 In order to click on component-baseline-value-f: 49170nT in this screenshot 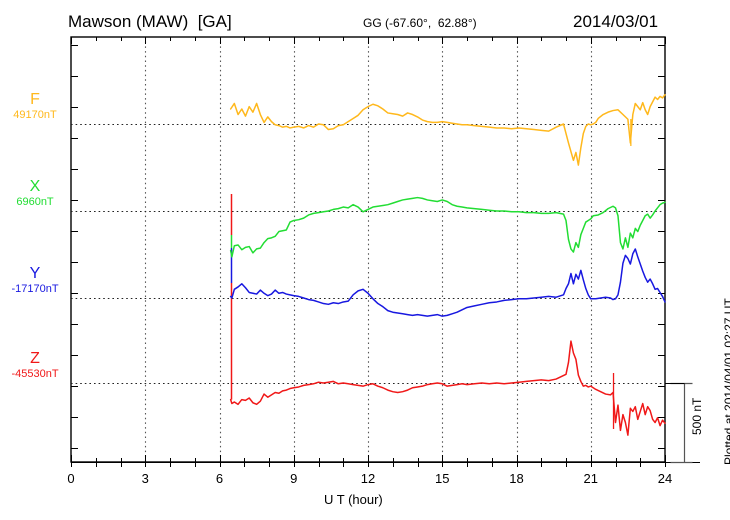, I will do `click(35, 115)`.